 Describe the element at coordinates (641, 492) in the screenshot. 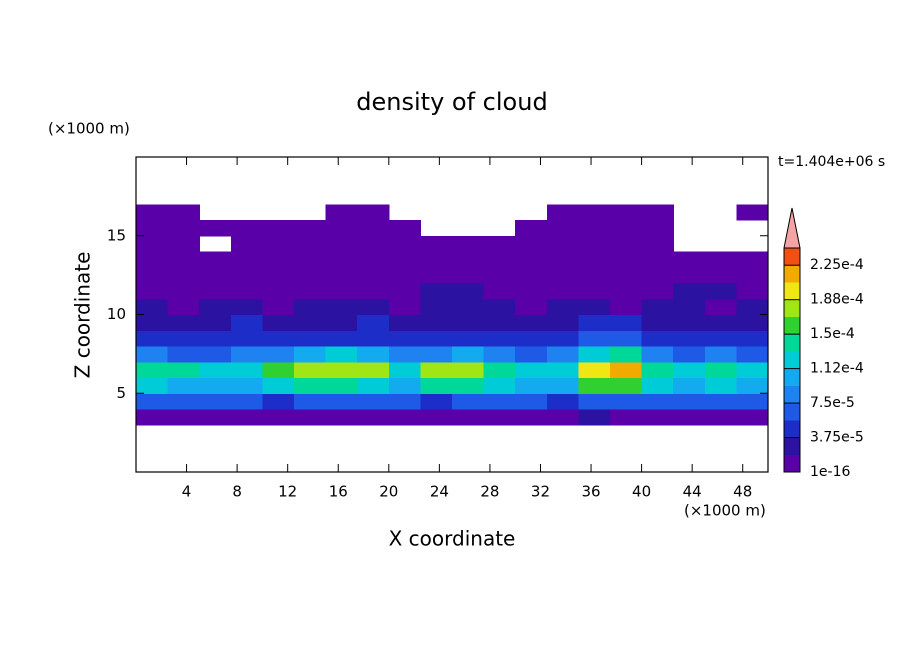

I see `x-tick-label: 40` at that location.